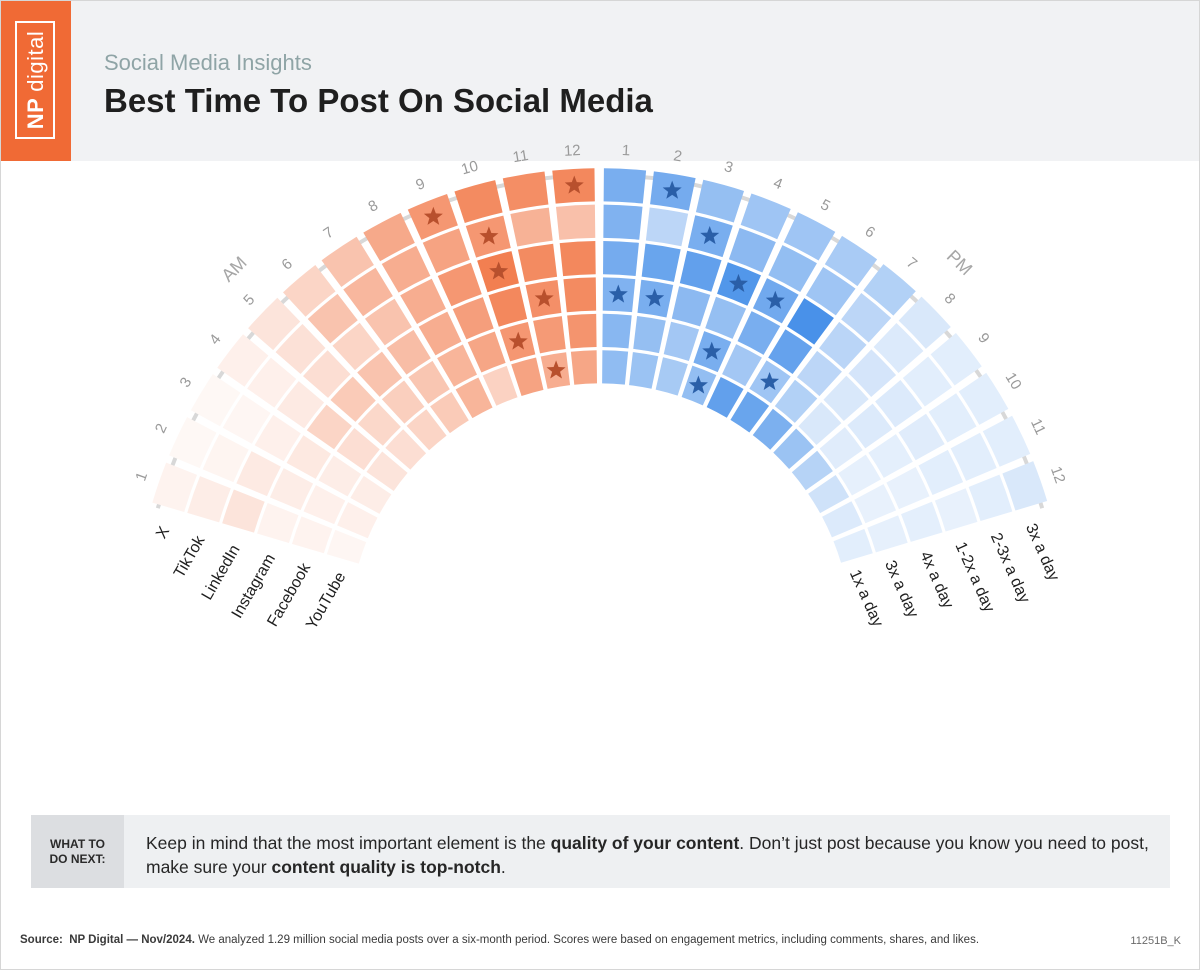  What do you see at coordinates (950, 299) in the screenshot?
I see `pm-hour-label-8: 8` at bounding box center [950, 299].